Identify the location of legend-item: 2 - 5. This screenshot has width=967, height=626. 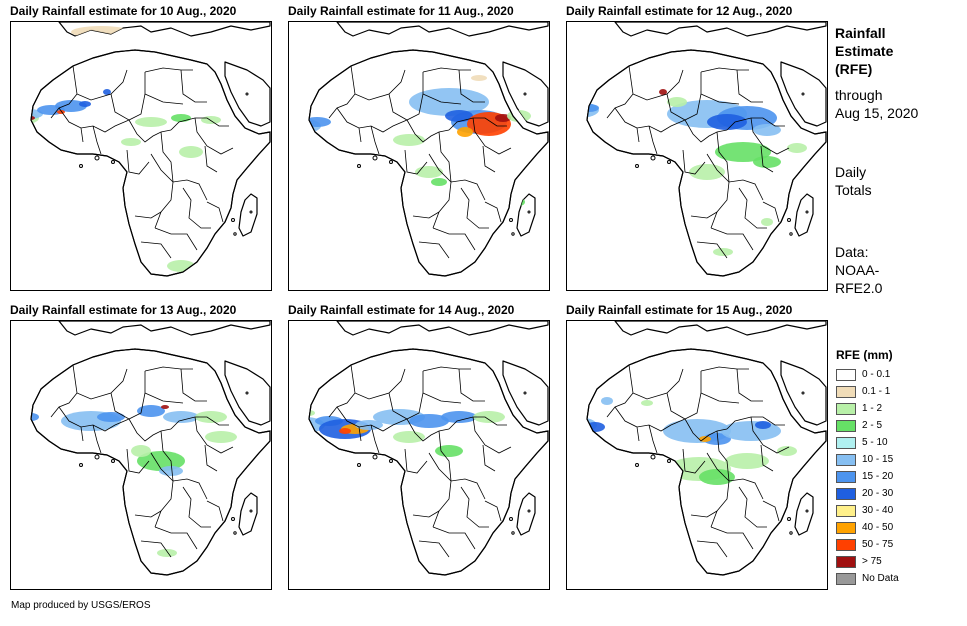
(867, 425).